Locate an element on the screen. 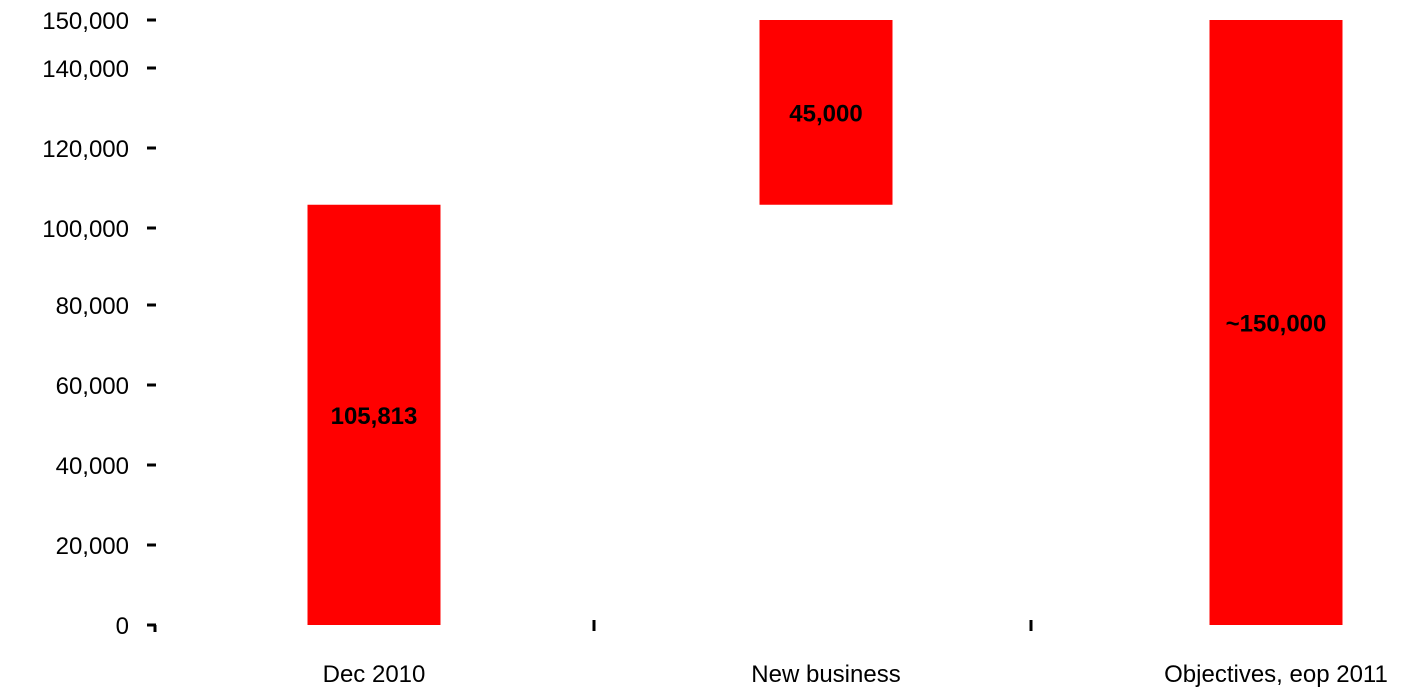 The width and height of the screenshot is (1405, 692). bar-data-label: 105,813 is located at coordinates (374, 416).